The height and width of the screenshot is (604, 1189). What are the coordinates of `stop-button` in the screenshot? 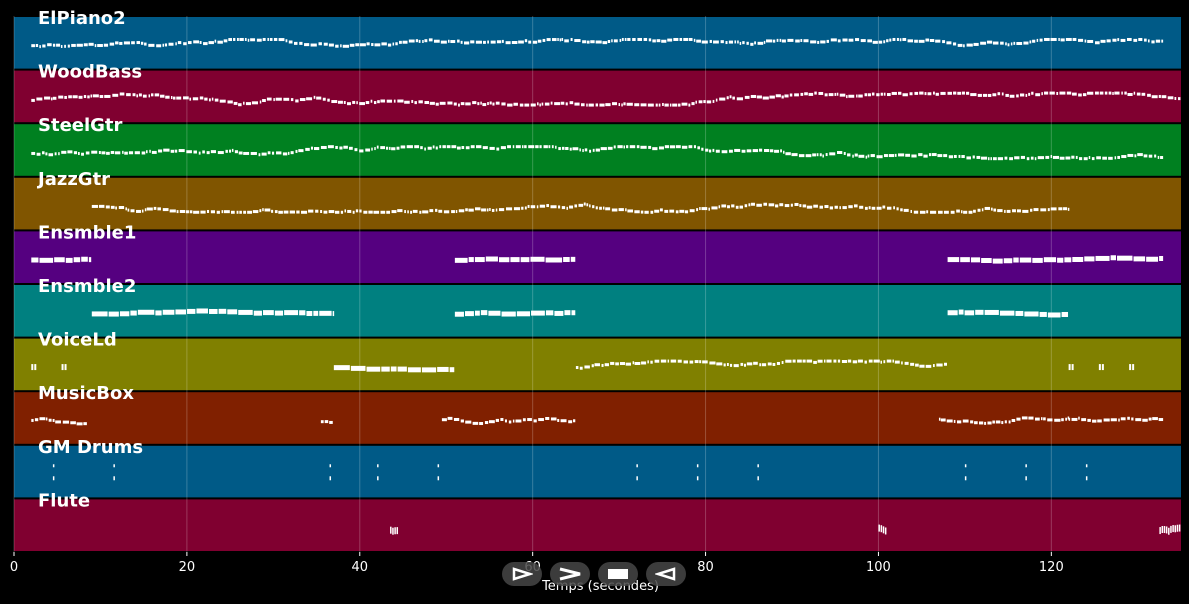 It's located at (618, 574).